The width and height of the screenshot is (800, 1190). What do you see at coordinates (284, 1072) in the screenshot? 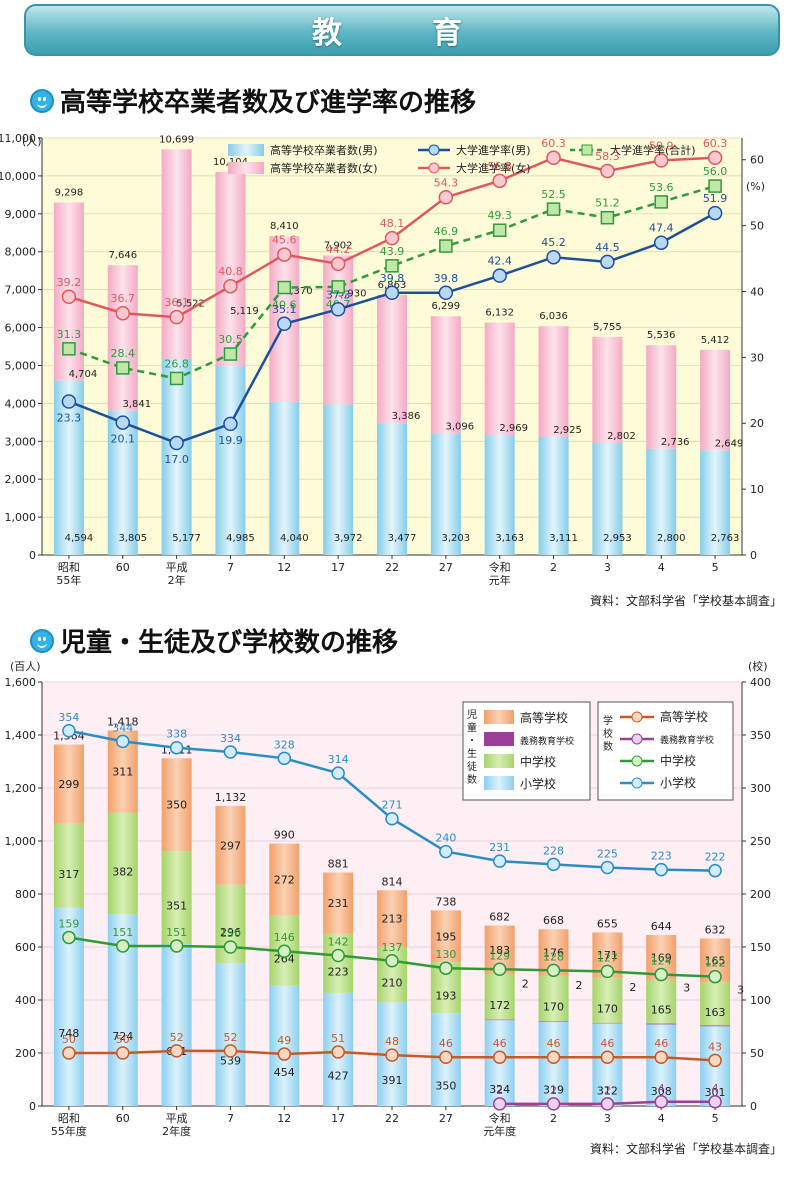
I see `label-elementary: 454` at bounding box center [284, 1072].